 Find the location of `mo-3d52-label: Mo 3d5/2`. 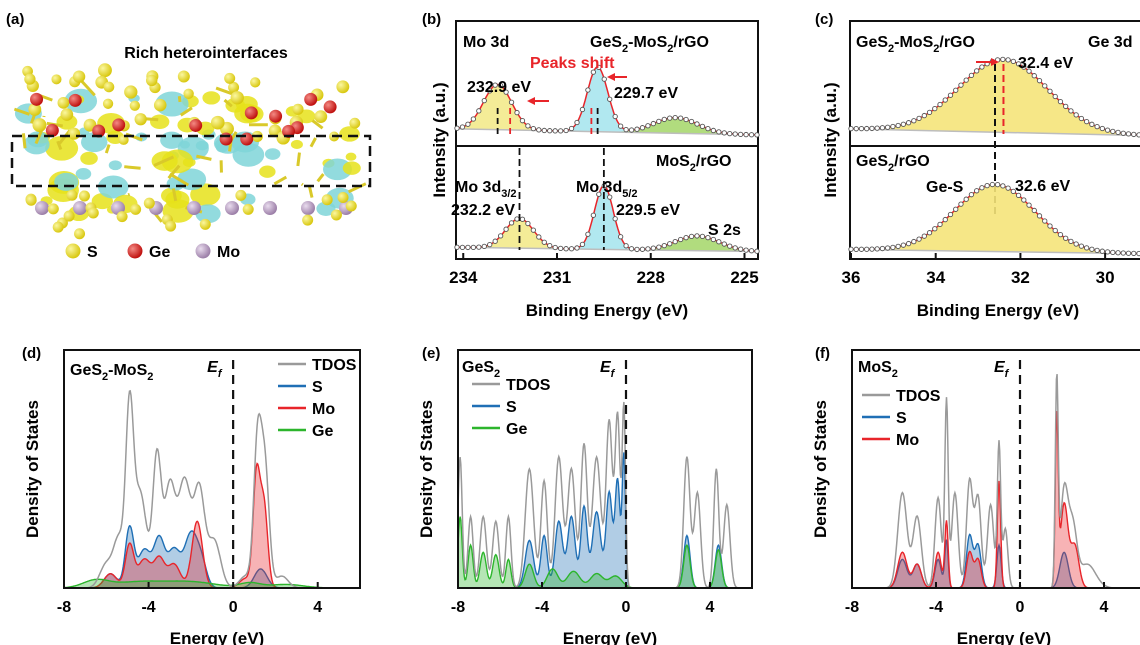

mo-3d52-label: Mo 3d5/2 is located at coordinates (607, 189).